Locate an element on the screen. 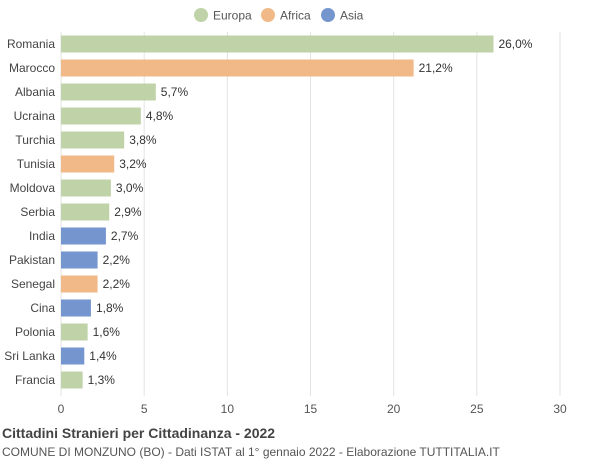 This screenshot has height=460, width=600. x-tick-label: 30 is located at coordinates (560, 409).